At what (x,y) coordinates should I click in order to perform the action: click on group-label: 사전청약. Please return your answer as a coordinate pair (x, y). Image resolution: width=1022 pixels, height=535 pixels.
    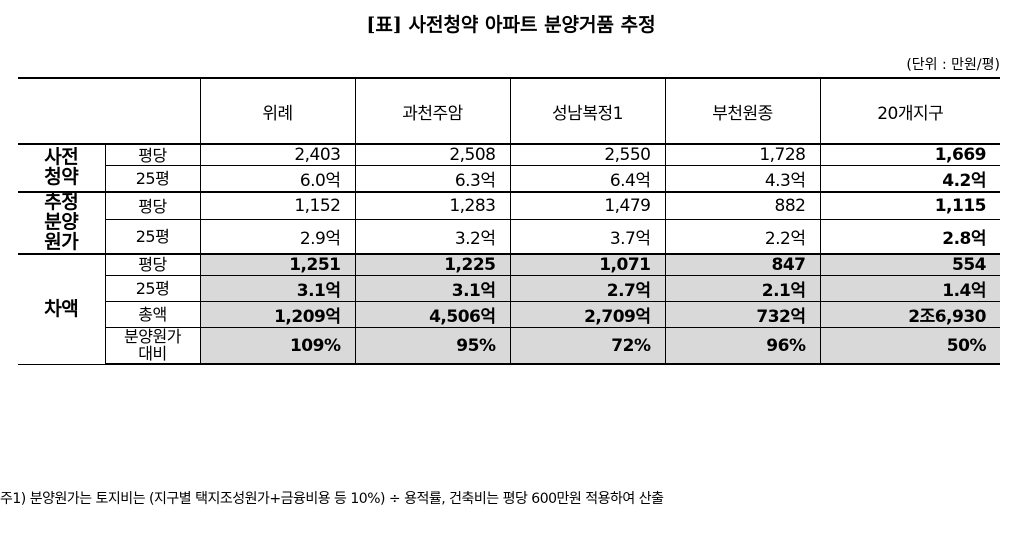
    Looking at the image, I should click on (61, 167).